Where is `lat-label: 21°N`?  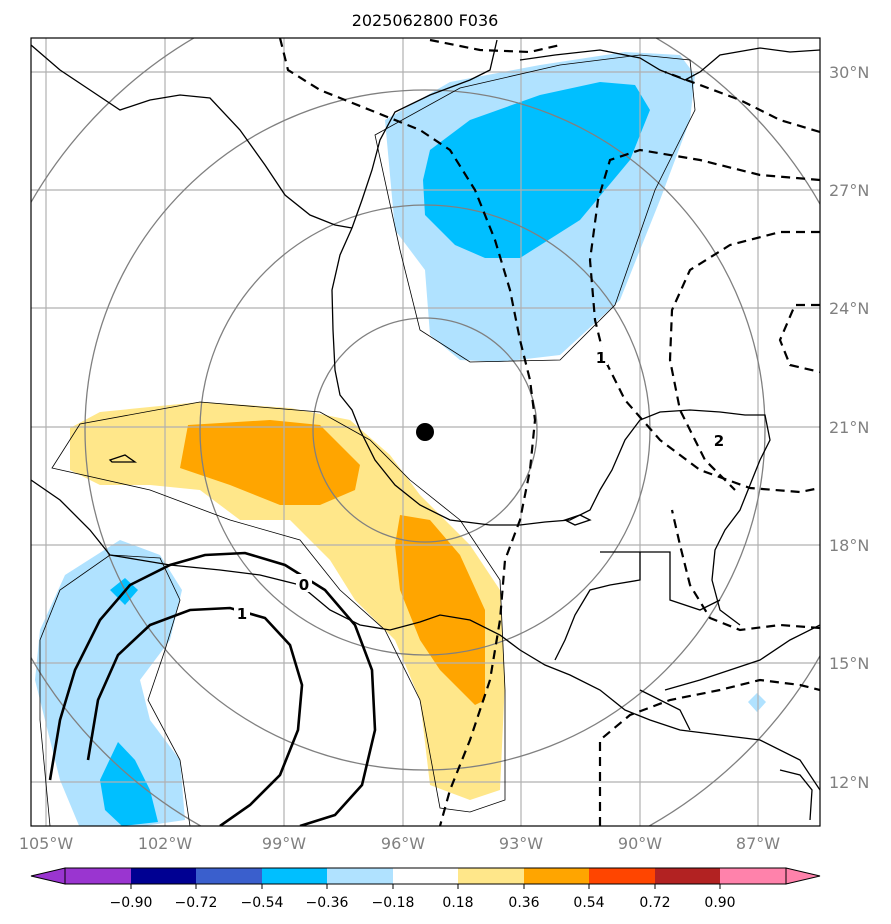 lat-label: 21°N is located at coordinates (849, 427).